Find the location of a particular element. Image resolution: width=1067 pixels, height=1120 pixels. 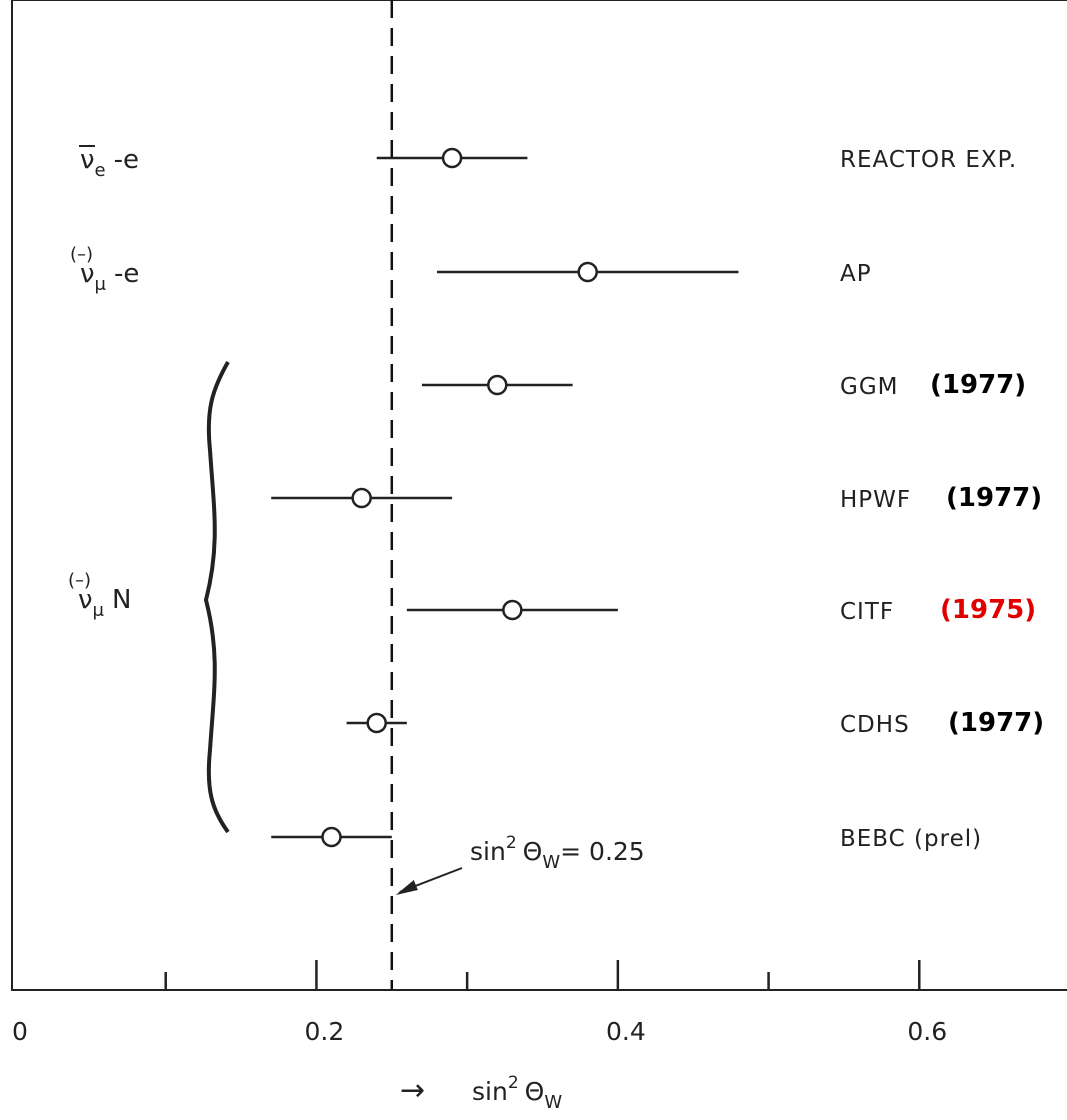

x-axis-tick-labels: 0 0.2 0.4 0.6 is located at coordinates (479, 1031).